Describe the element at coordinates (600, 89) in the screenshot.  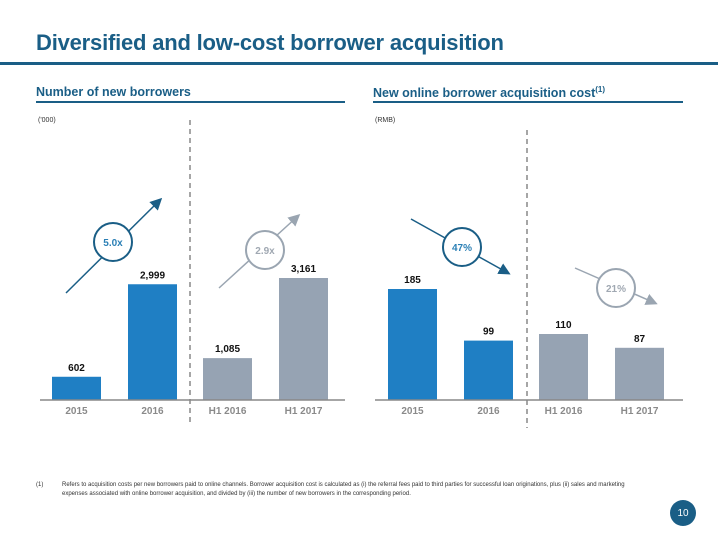
I see `footnote-ref: (1)` at that location.